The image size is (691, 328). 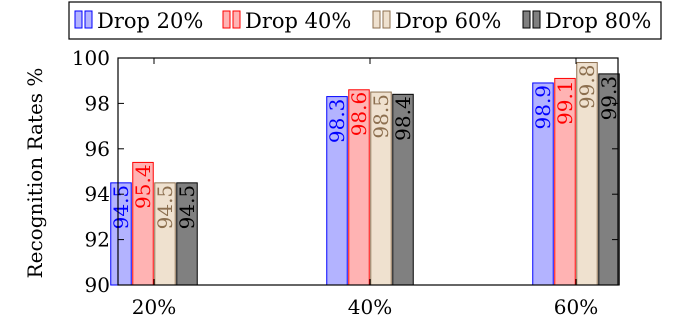 I want to click on data-label: 98.4, so click(x=403, y=118).